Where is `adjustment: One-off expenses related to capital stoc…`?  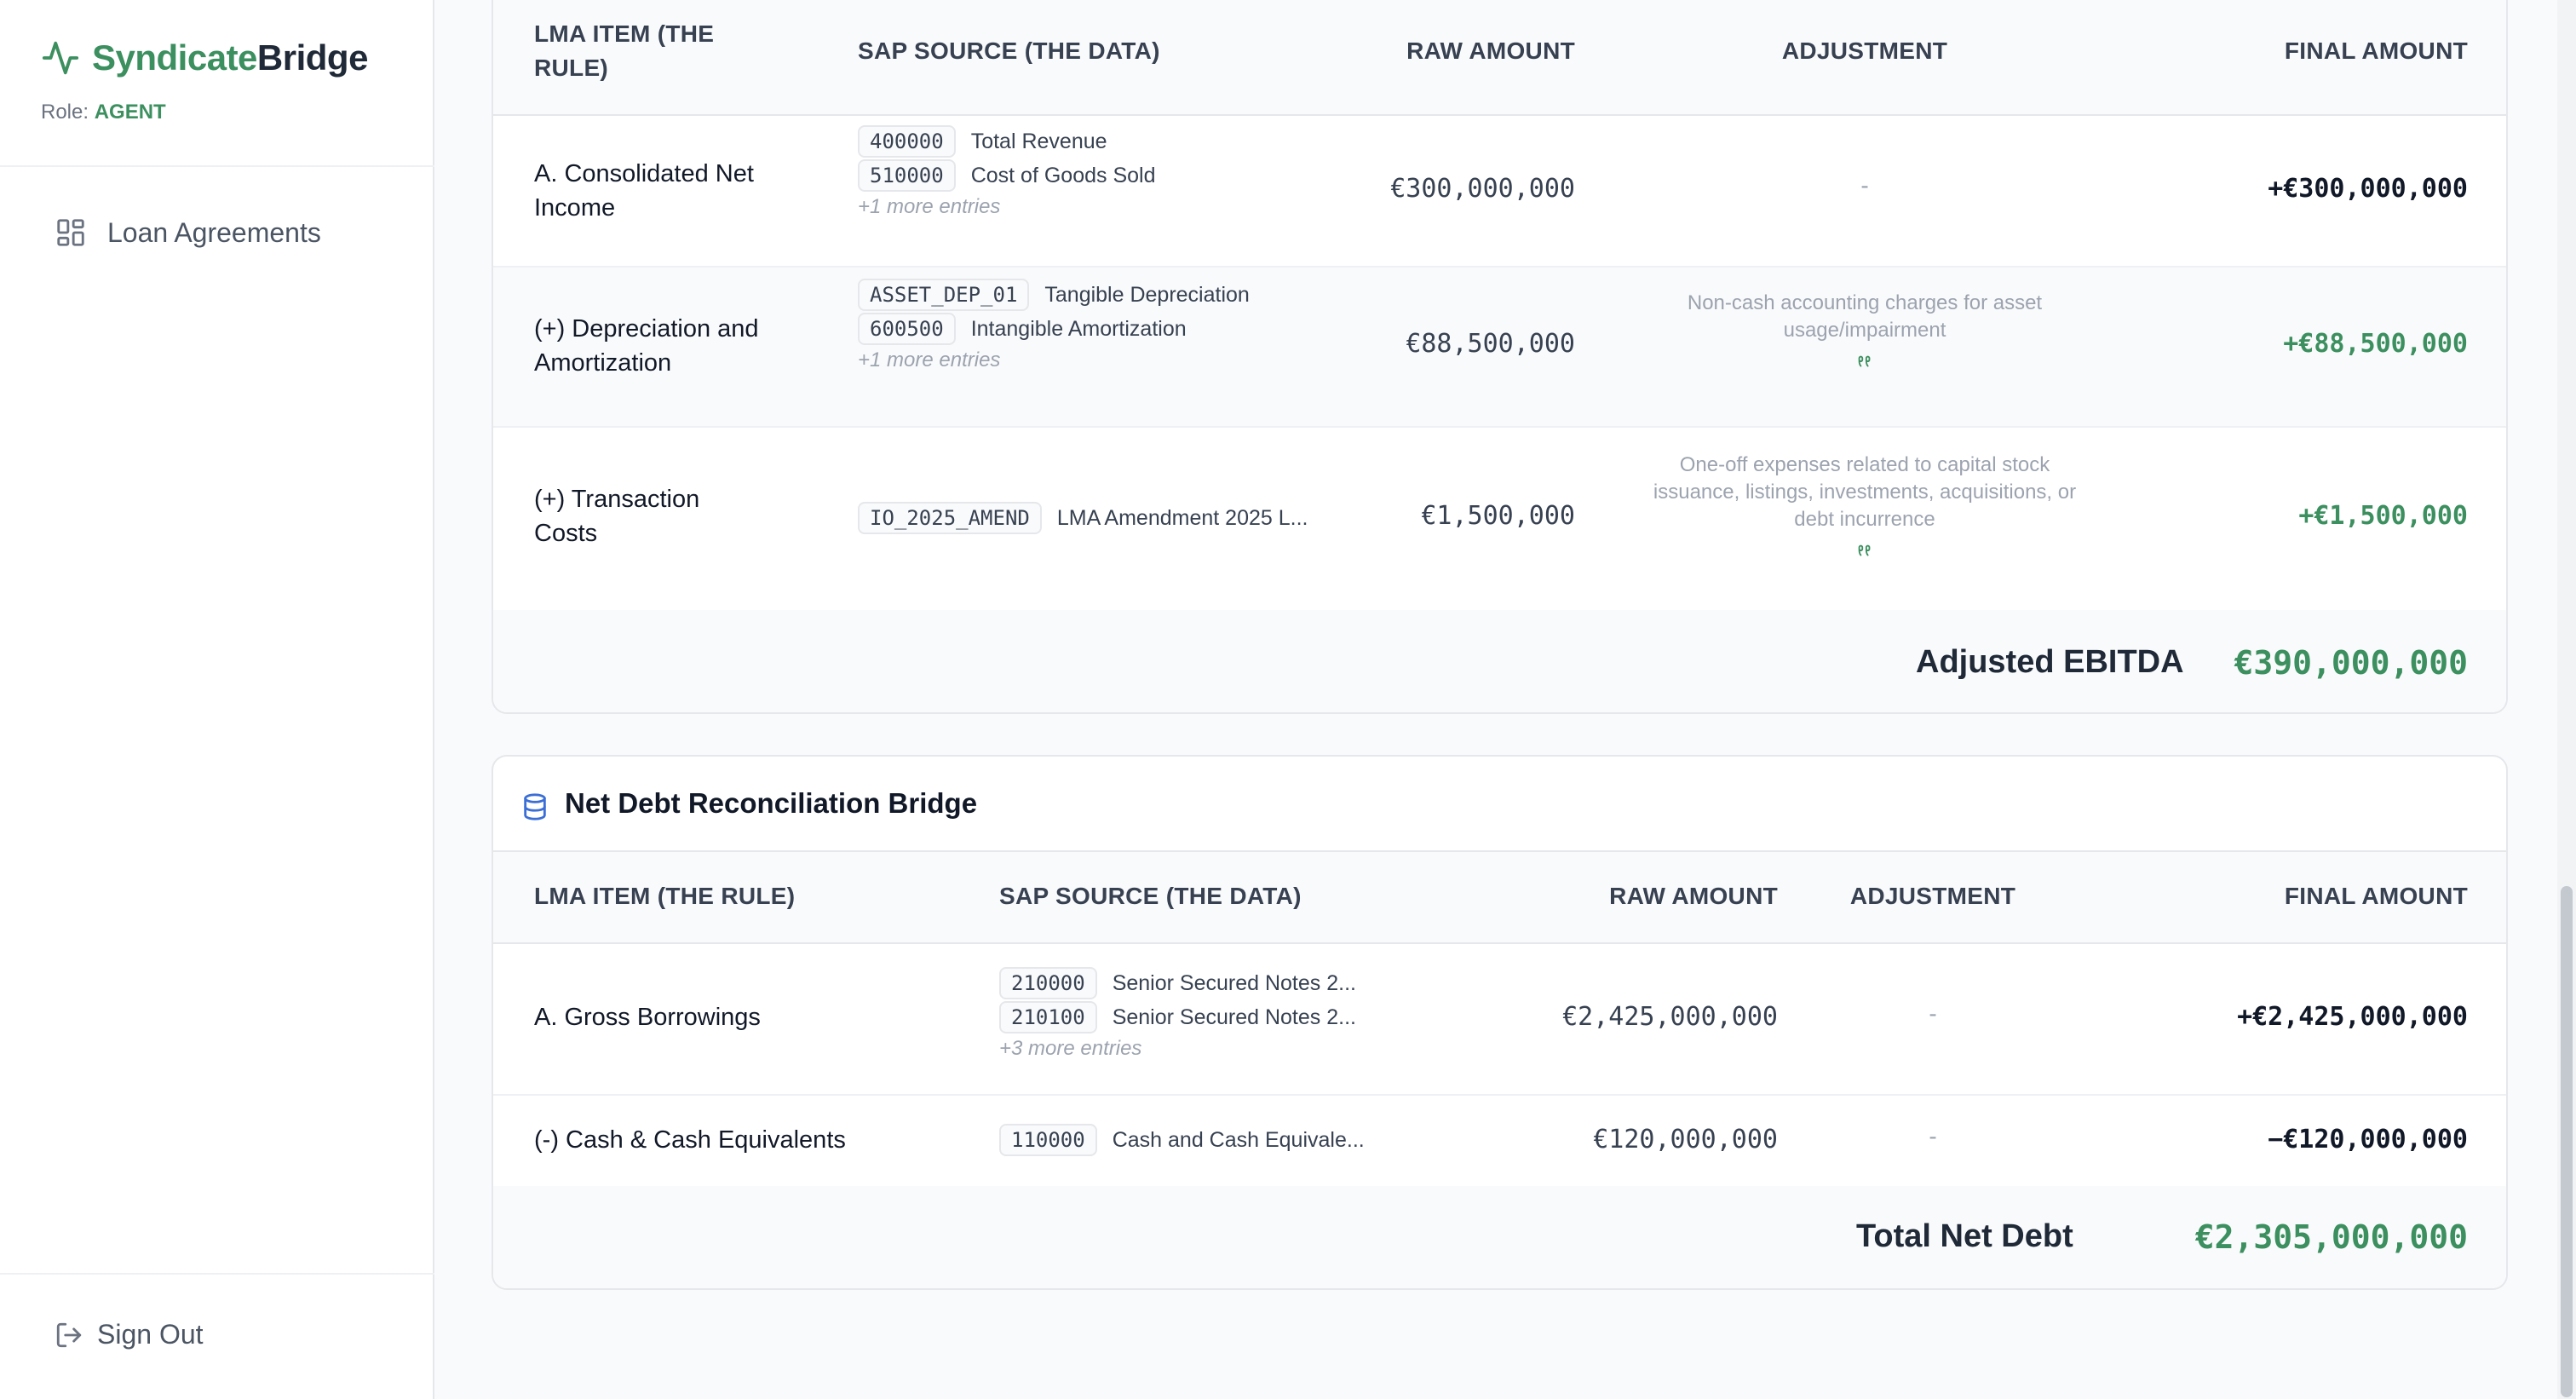 adjustment: One-off expenses related to capital stoc… is located at coordinates (1865, 506).